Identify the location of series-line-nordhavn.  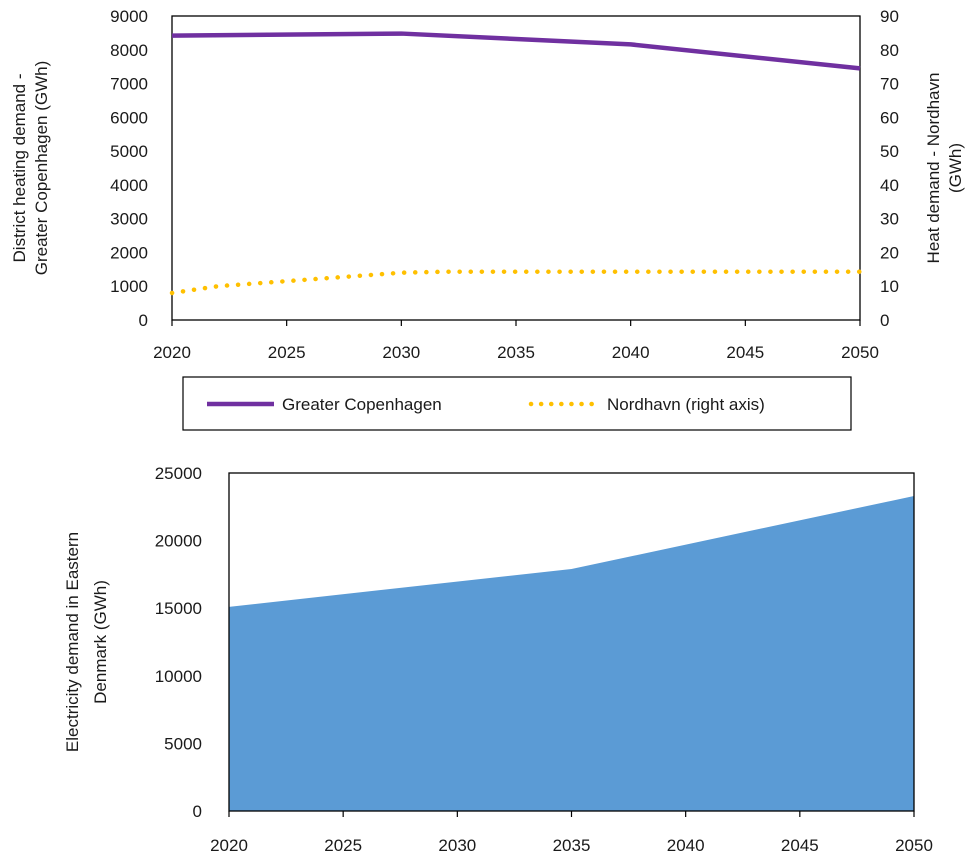
(516, 282).